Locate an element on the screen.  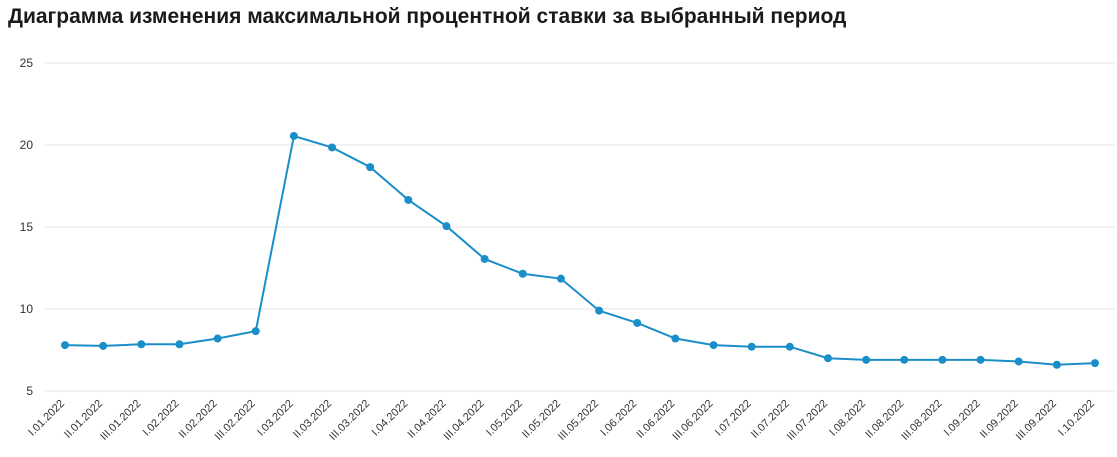
x-tick-label: III.01.2022 is located at coordinates (120, 420).